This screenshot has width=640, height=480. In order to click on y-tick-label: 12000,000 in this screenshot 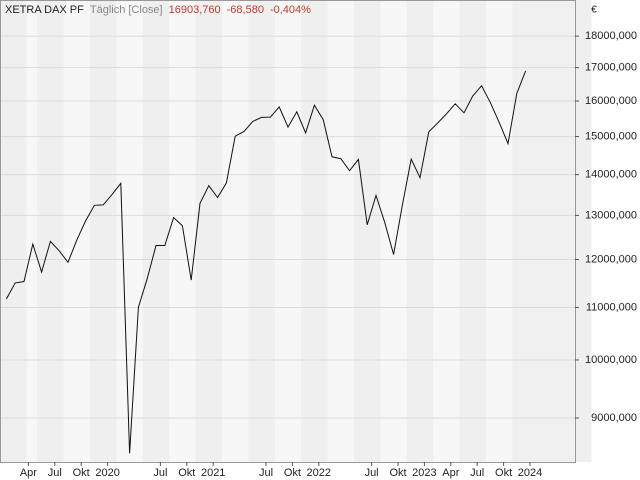, I will do `click(611, 259)`.